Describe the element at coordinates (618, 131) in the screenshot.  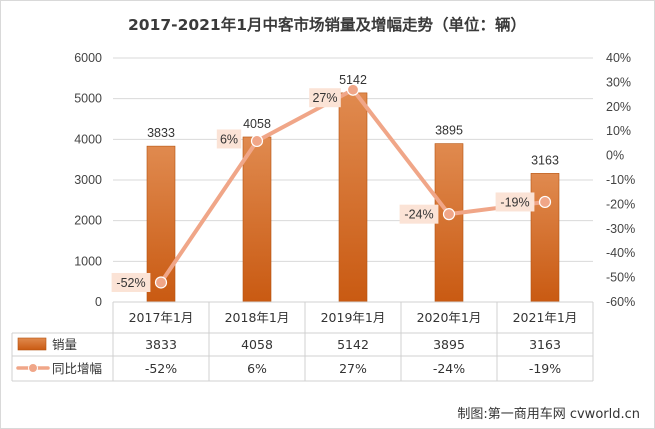
I see `y-right-tick-label: 10%` at that location.